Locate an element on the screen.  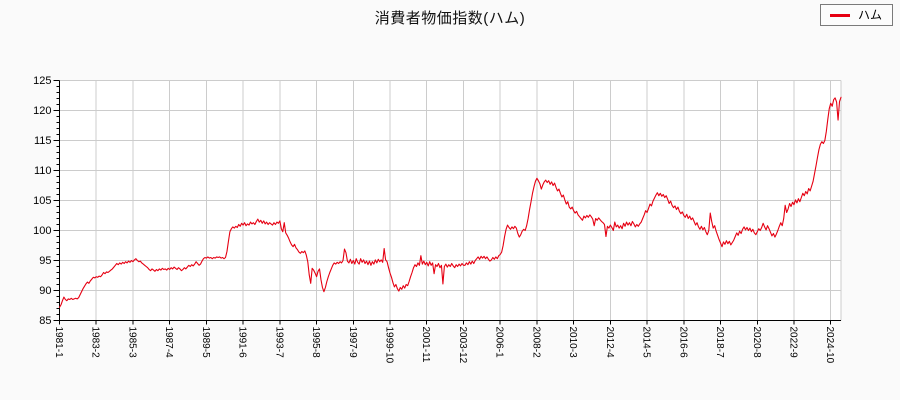
x-tick-label: 2001-11 is located at coordinates (425, 345).